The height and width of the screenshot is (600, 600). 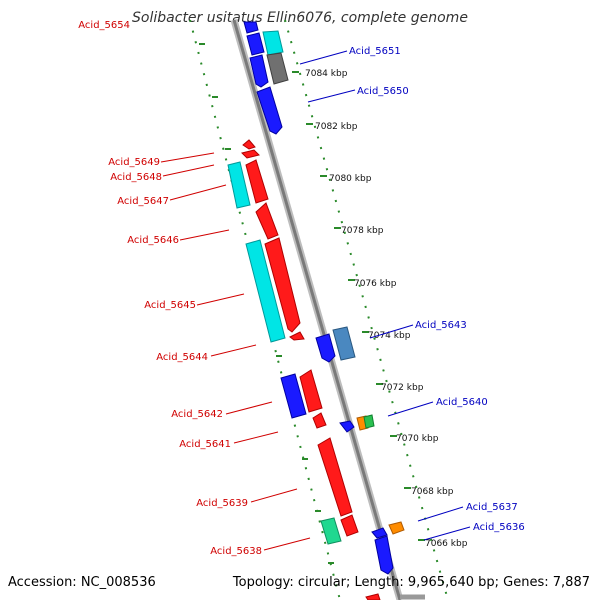 What do you see at coordinates (182, 357) in the screenshot?
I see `gene-label-acid-5644: Acid_5644` at bounding box center [182, 357].